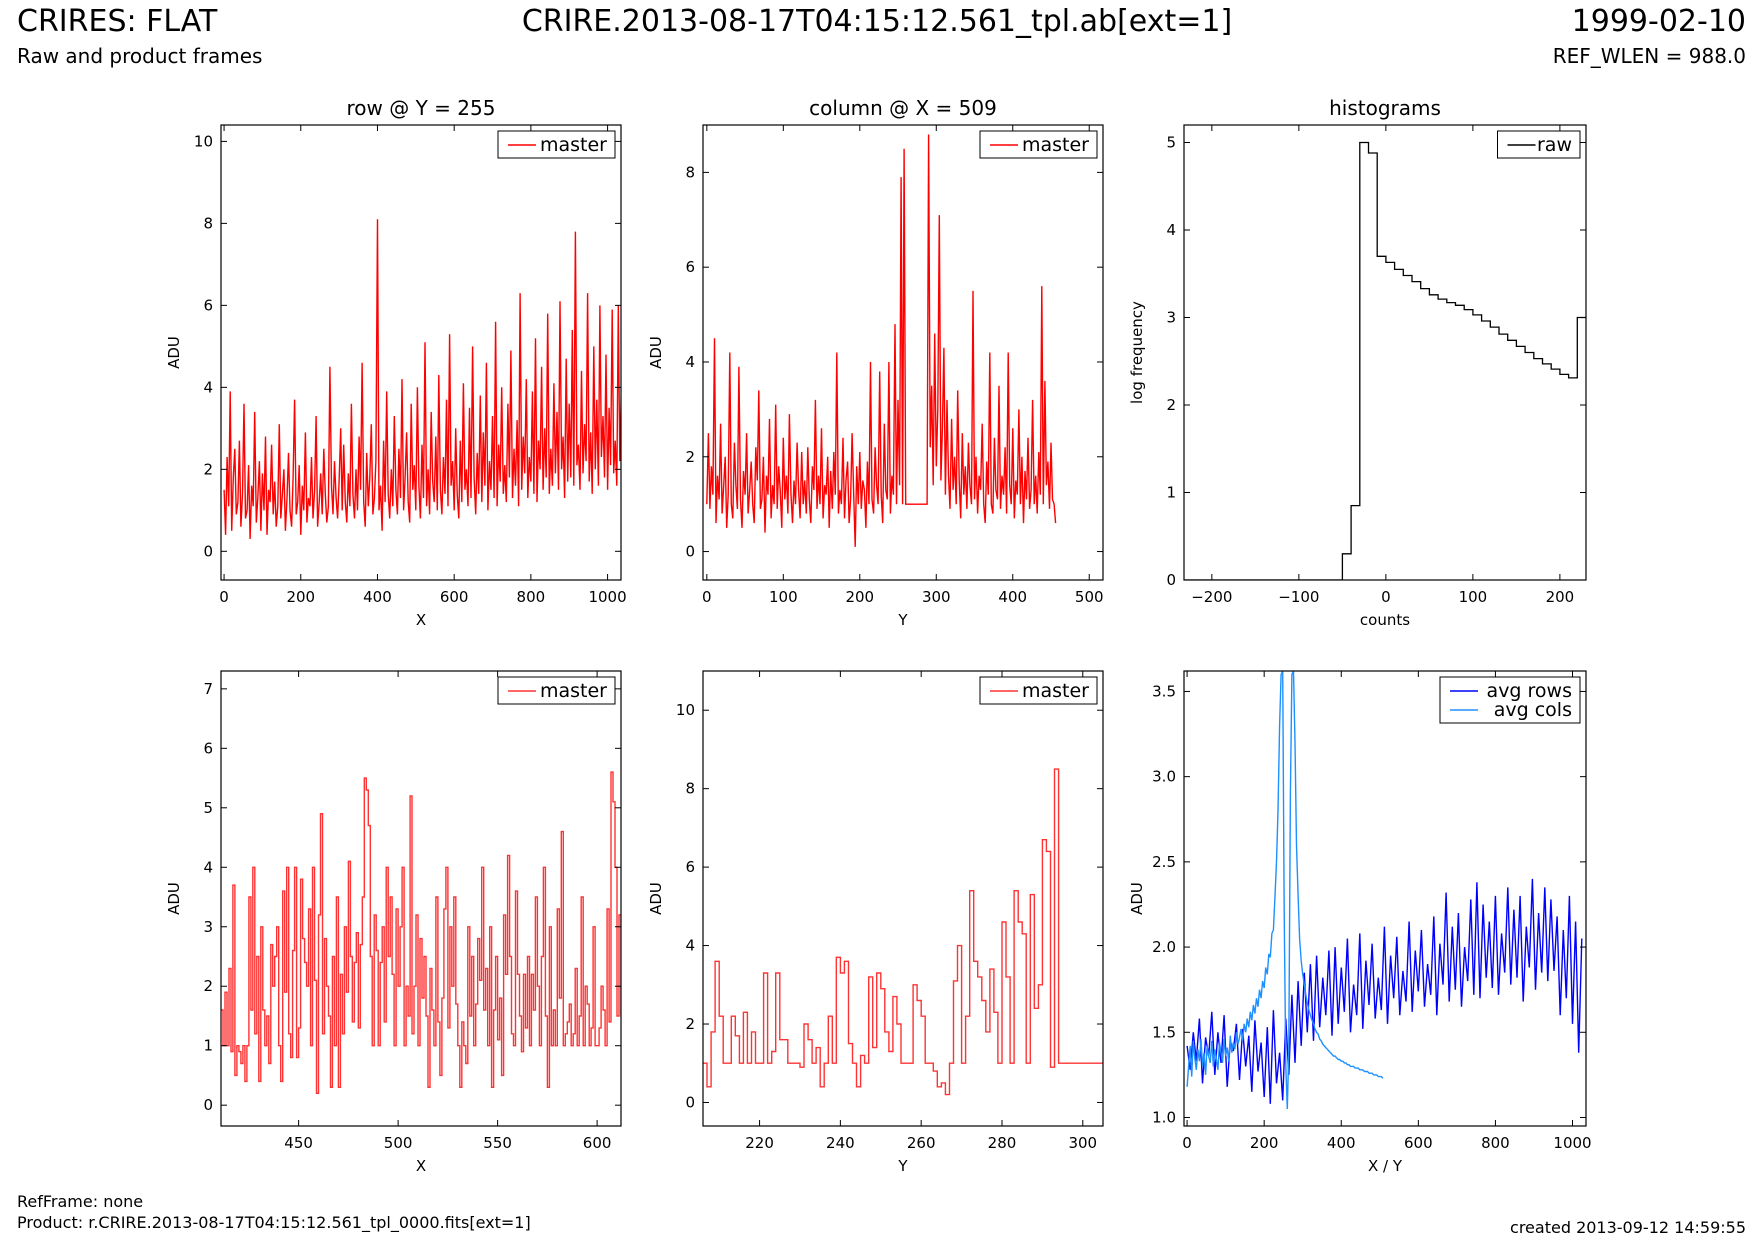 The width and height of the screenshot is (1755, 1245). What do you see at coordinates (1386, 597) in the screenshot?
I see `x-tick-label: 0` at bounding box center [1386, 597].